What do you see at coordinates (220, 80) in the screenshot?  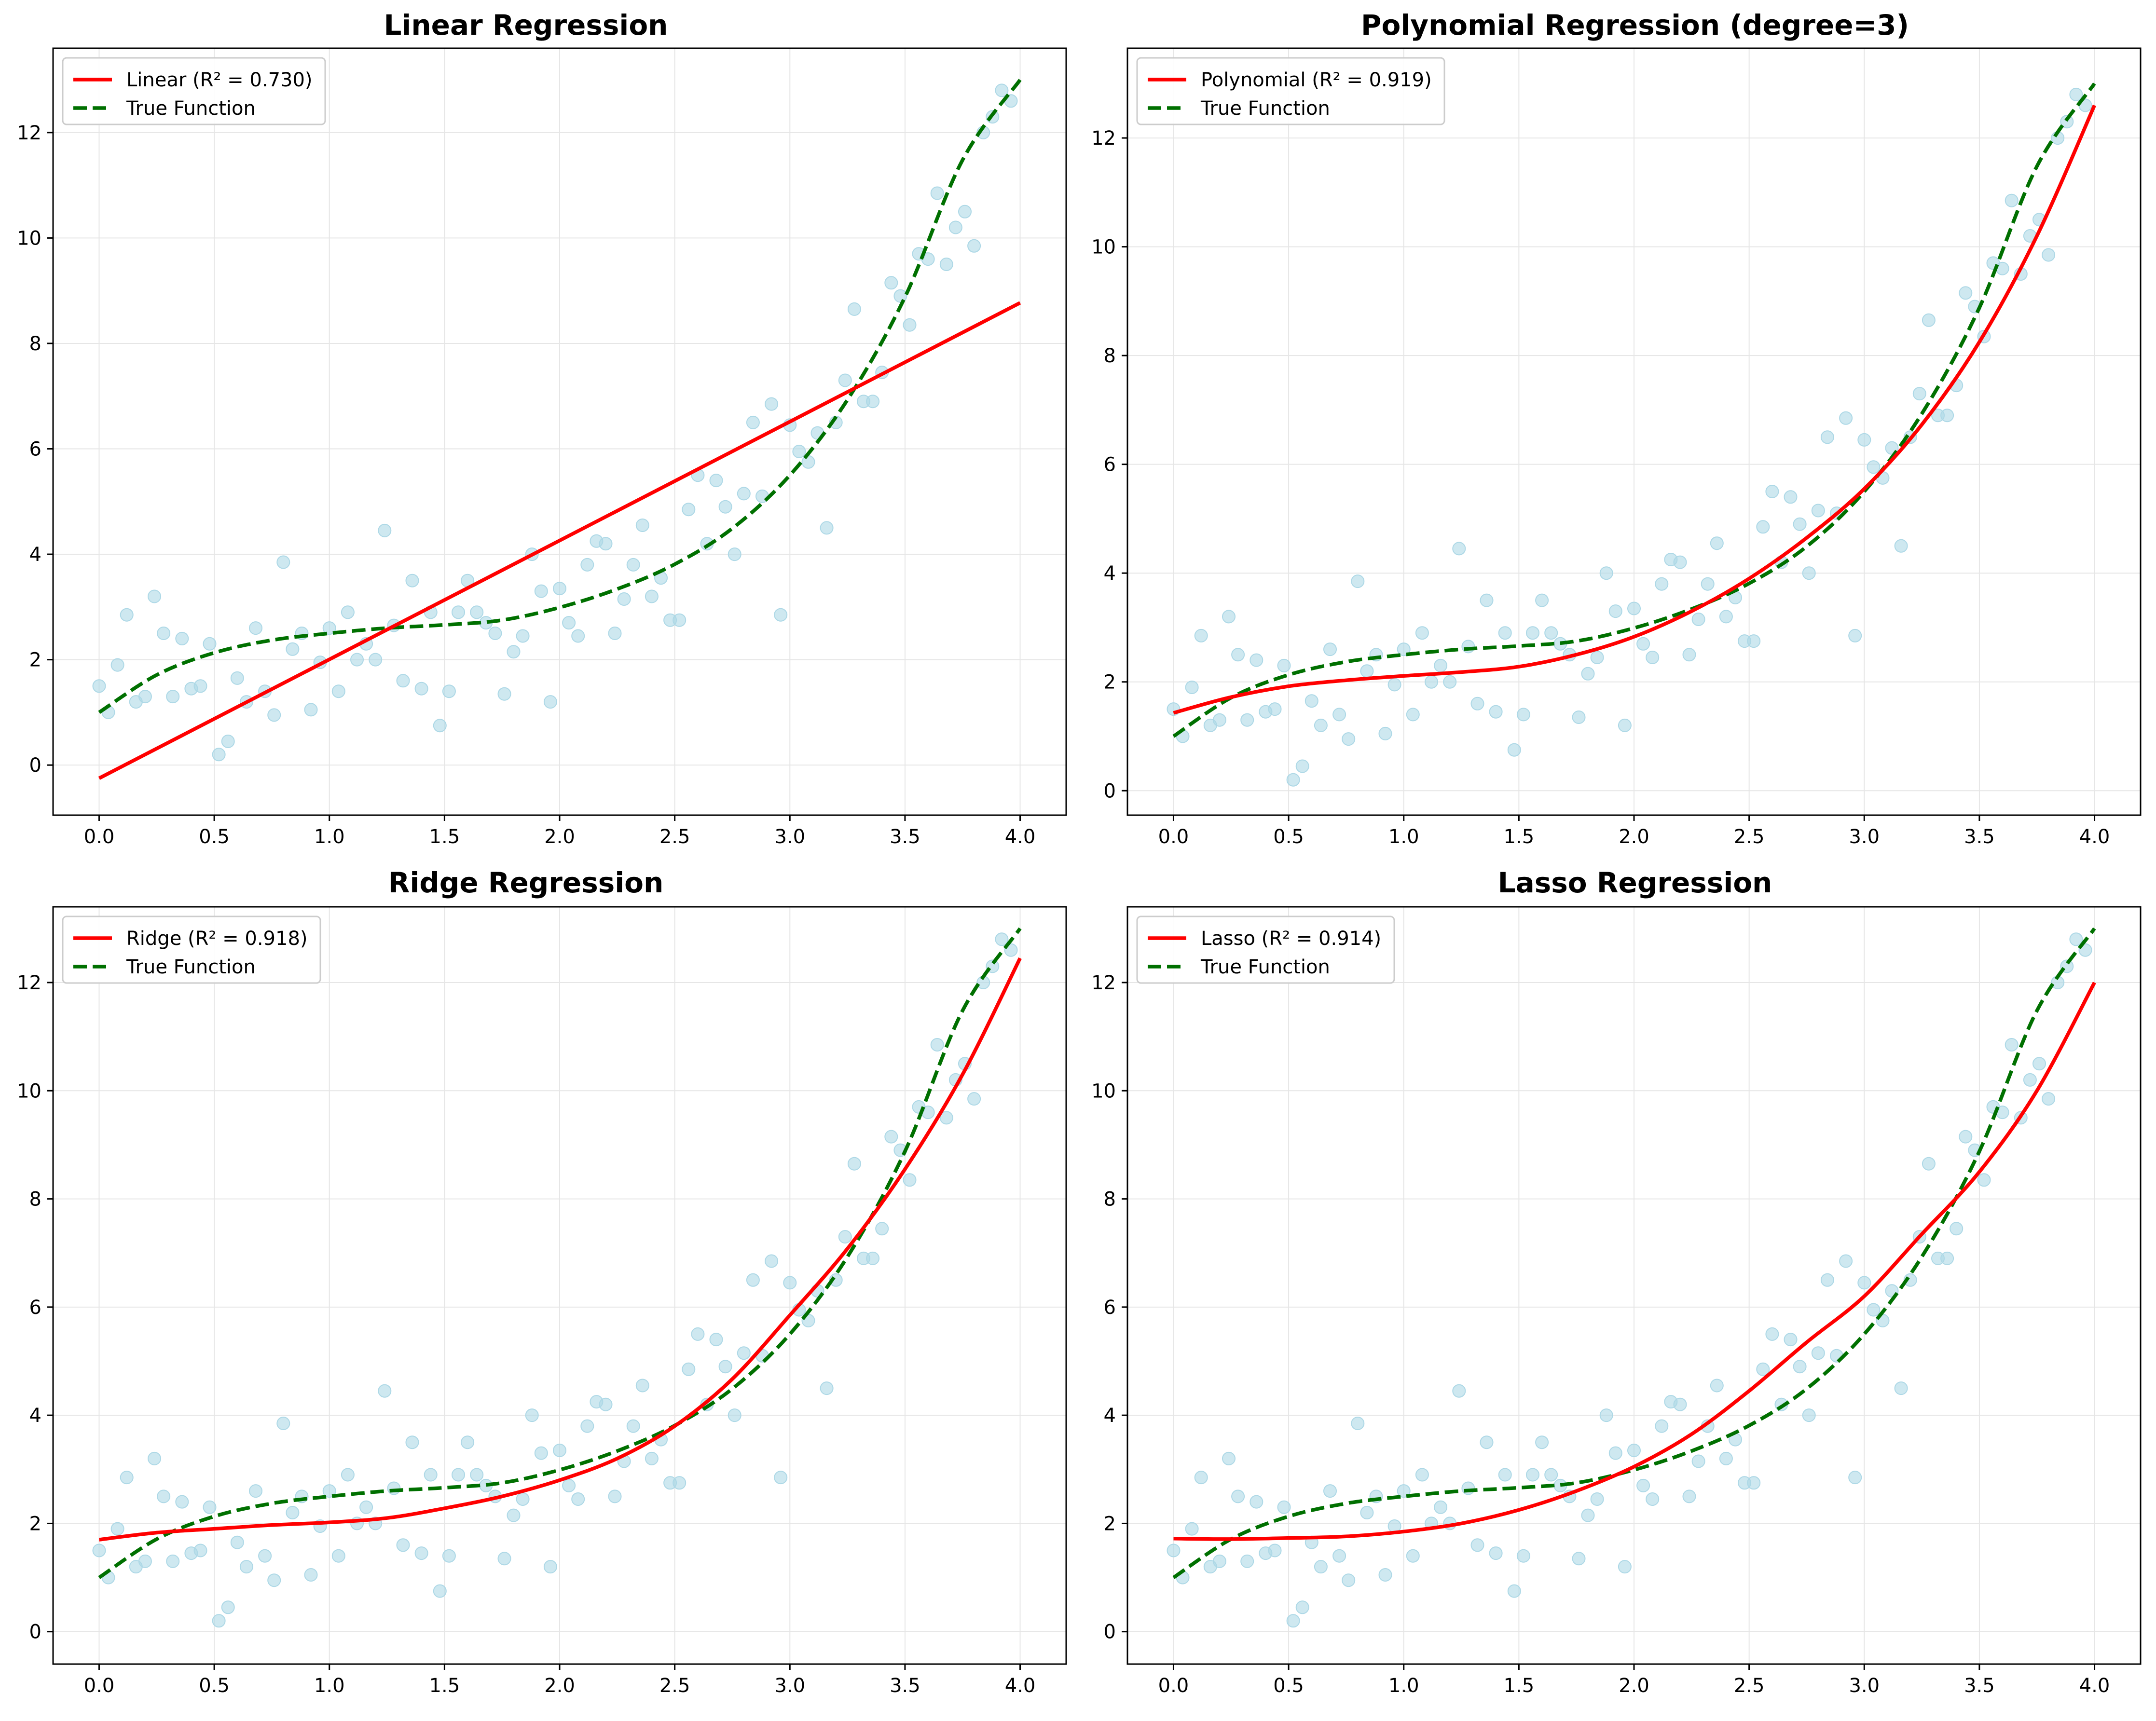 I see `legend-fit-label: Linear (R² = 0.730)` at bounding box center [220, 80].